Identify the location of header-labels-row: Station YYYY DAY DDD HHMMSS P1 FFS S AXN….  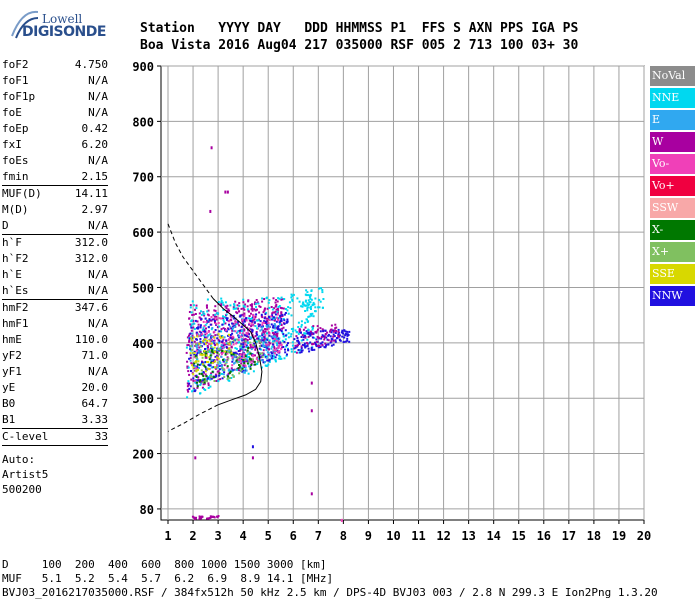
(363, 28).